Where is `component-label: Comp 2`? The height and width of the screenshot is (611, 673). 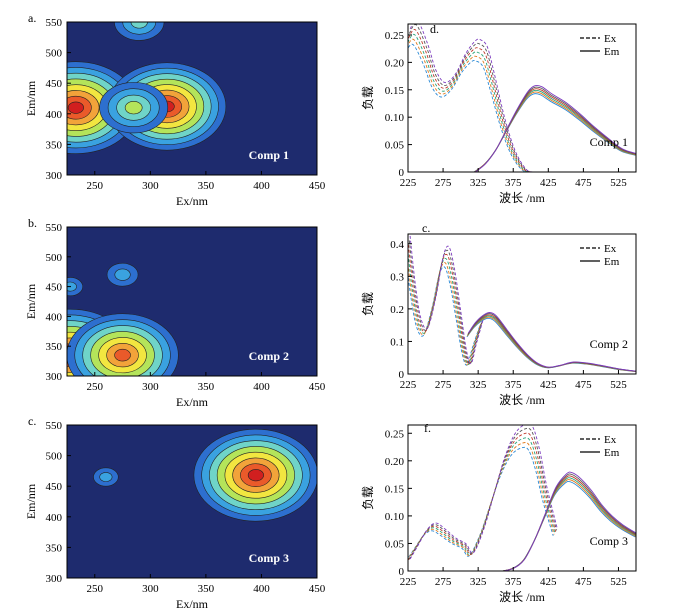
component-label: Comp 2 is located at coordinates (609, 344).